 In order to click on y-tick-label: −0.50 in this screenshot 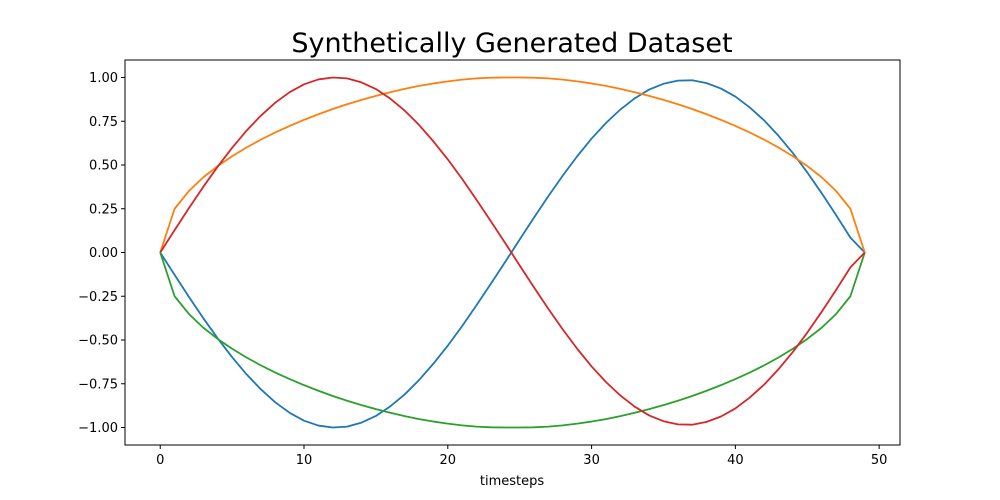, I will do `click(98, 341)`.